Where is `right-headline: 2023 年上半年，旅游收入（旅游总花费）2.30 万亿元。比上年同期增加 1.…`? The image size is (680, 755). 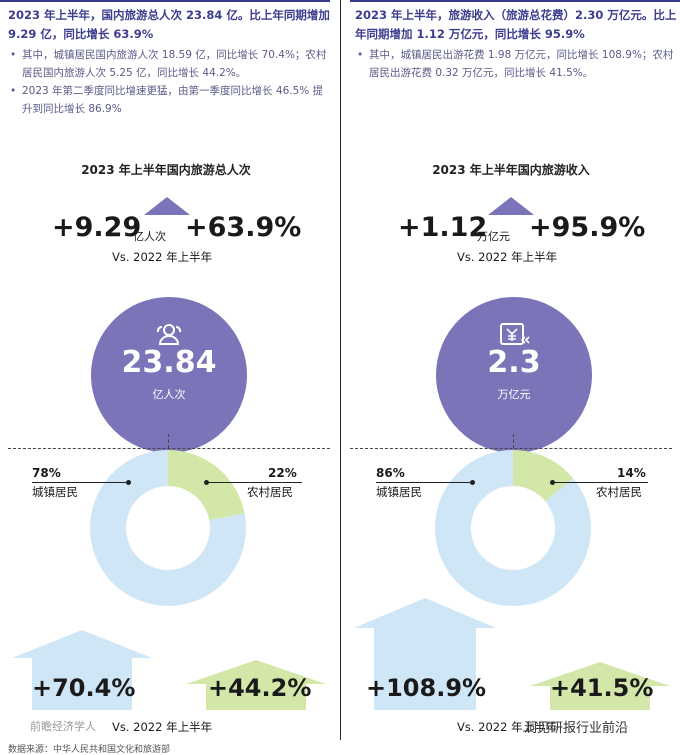 right-headline: 2023 年上半年，旅游收入（旅游总花费）2.30 万亿元。比上年同期增加 1.… is located at coordinates (516, 24).